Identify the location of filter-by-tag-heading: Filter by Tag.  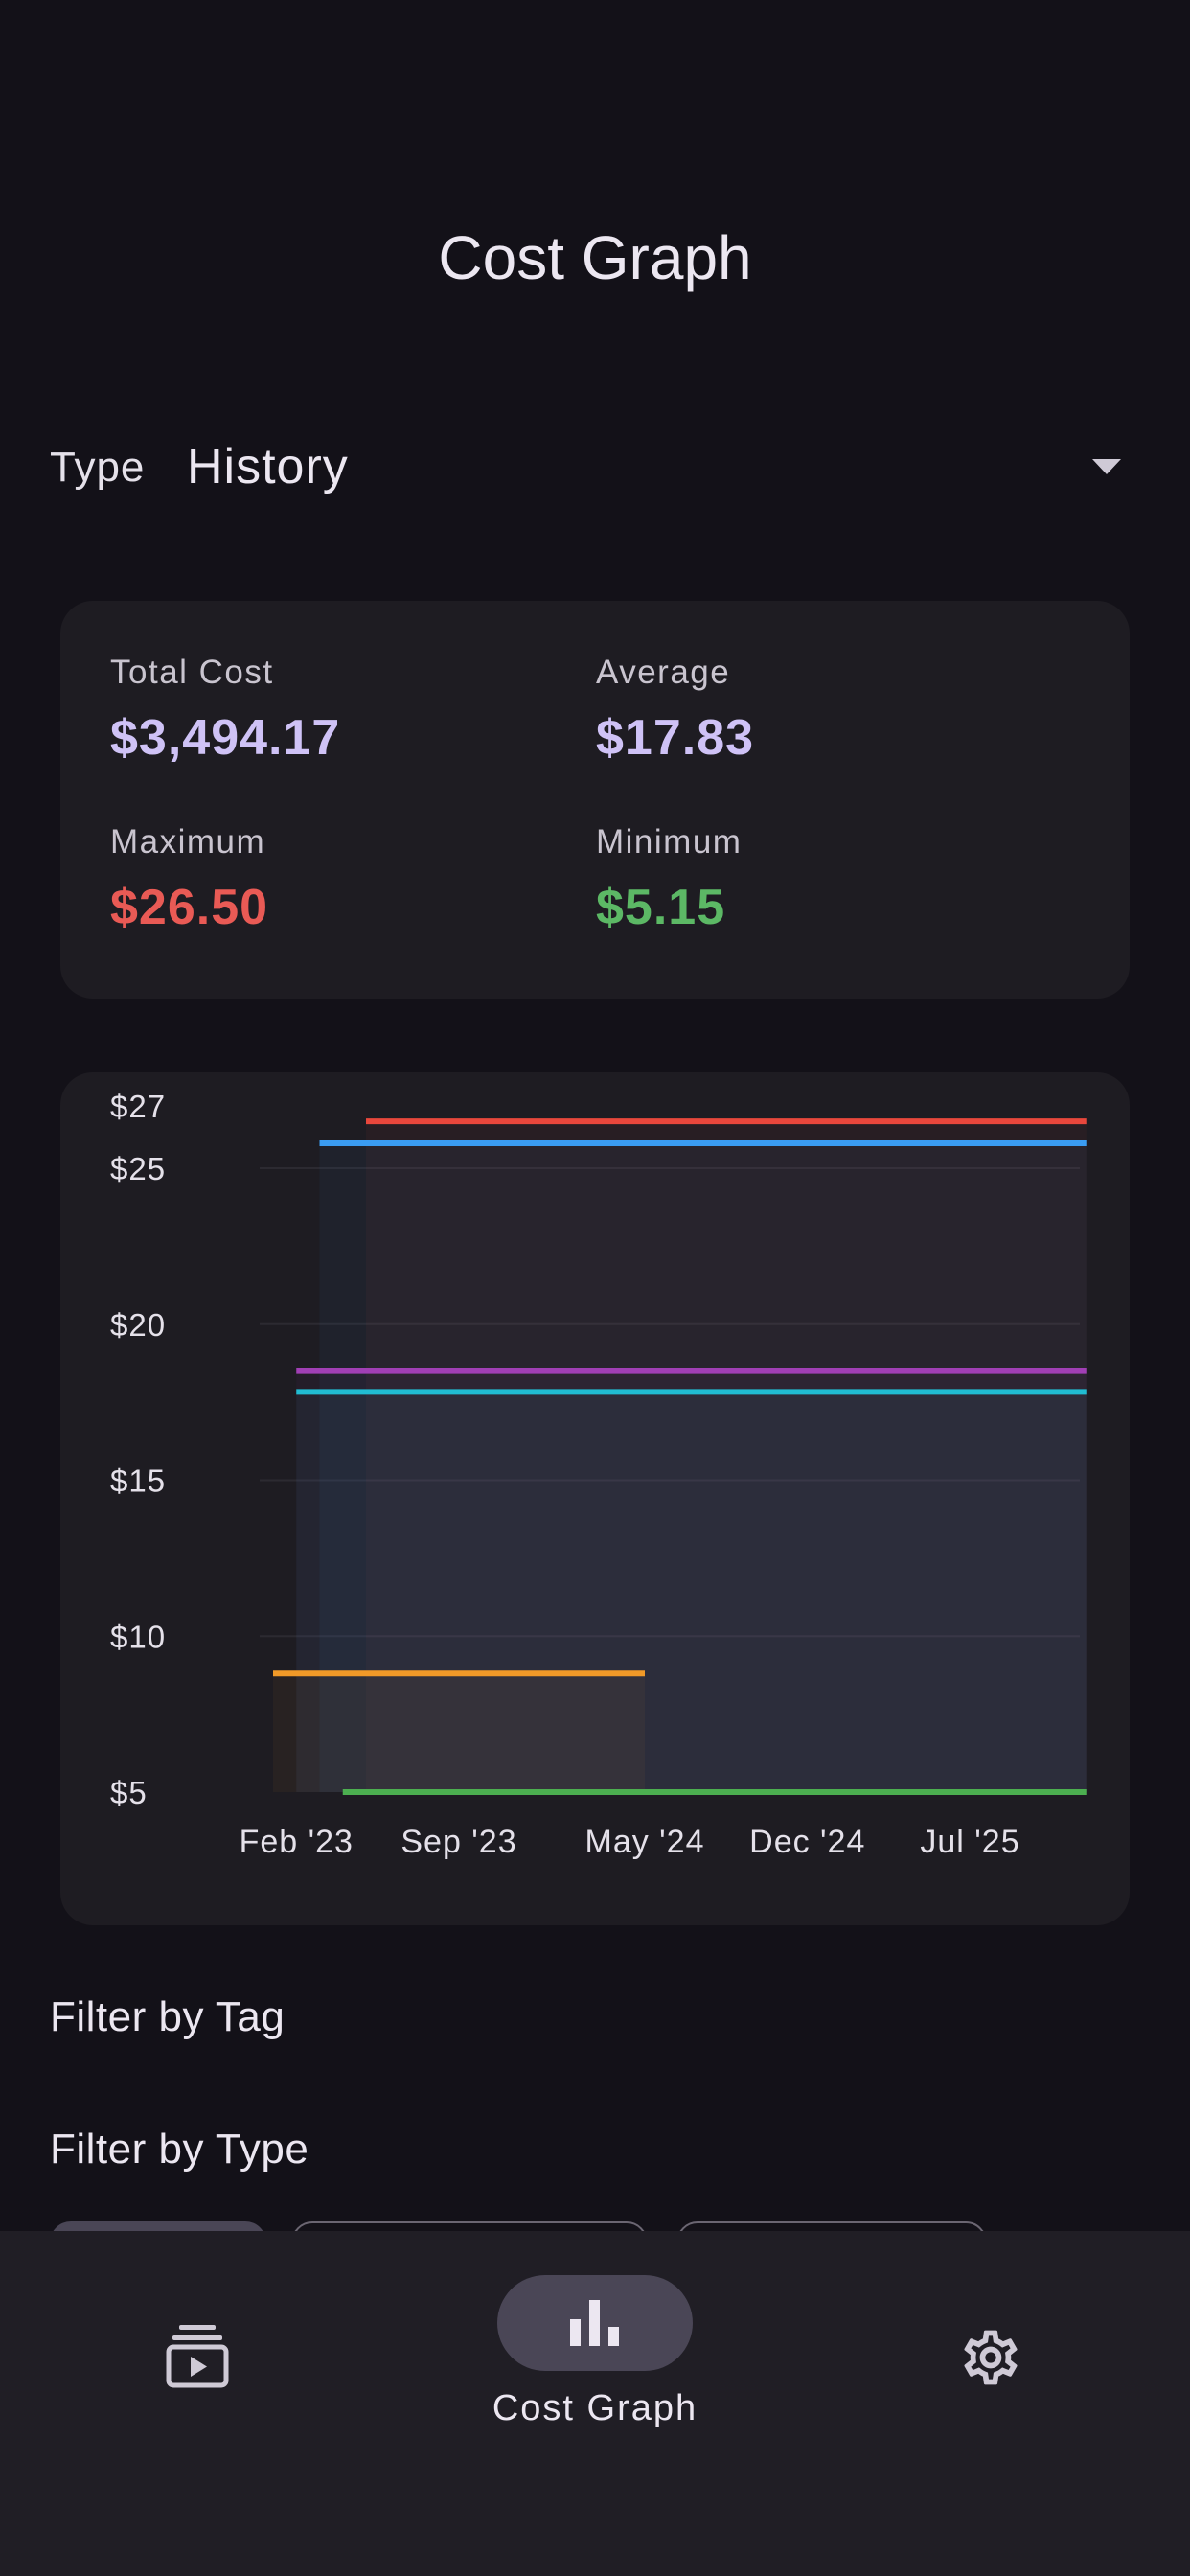
(168, 2016).